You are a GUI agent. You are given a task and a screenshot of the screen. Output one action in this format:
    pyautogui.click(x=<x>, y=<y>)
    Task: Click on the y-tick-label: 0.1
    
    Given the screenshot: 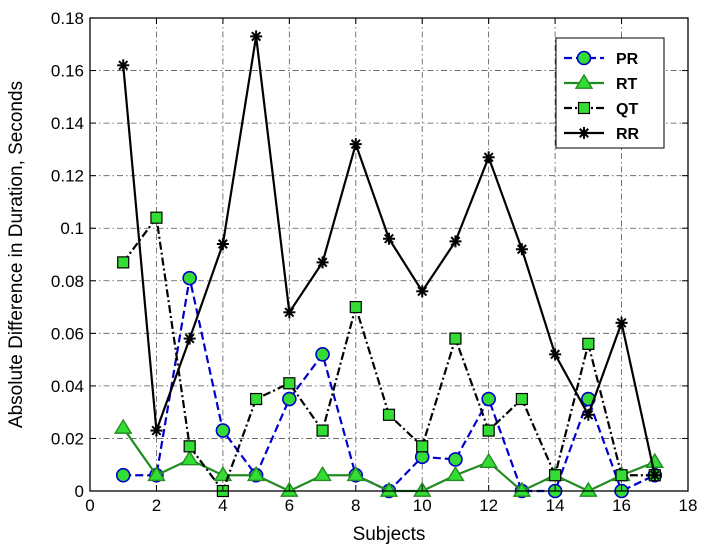 What is the action you would take?
    pyautogui.click(x=72, y=228)
    